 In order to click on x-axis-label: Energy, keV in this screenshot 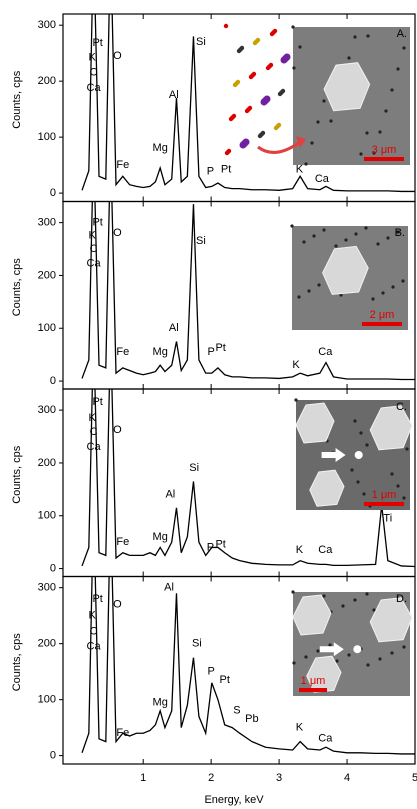, I will do `click(234, 800)`.